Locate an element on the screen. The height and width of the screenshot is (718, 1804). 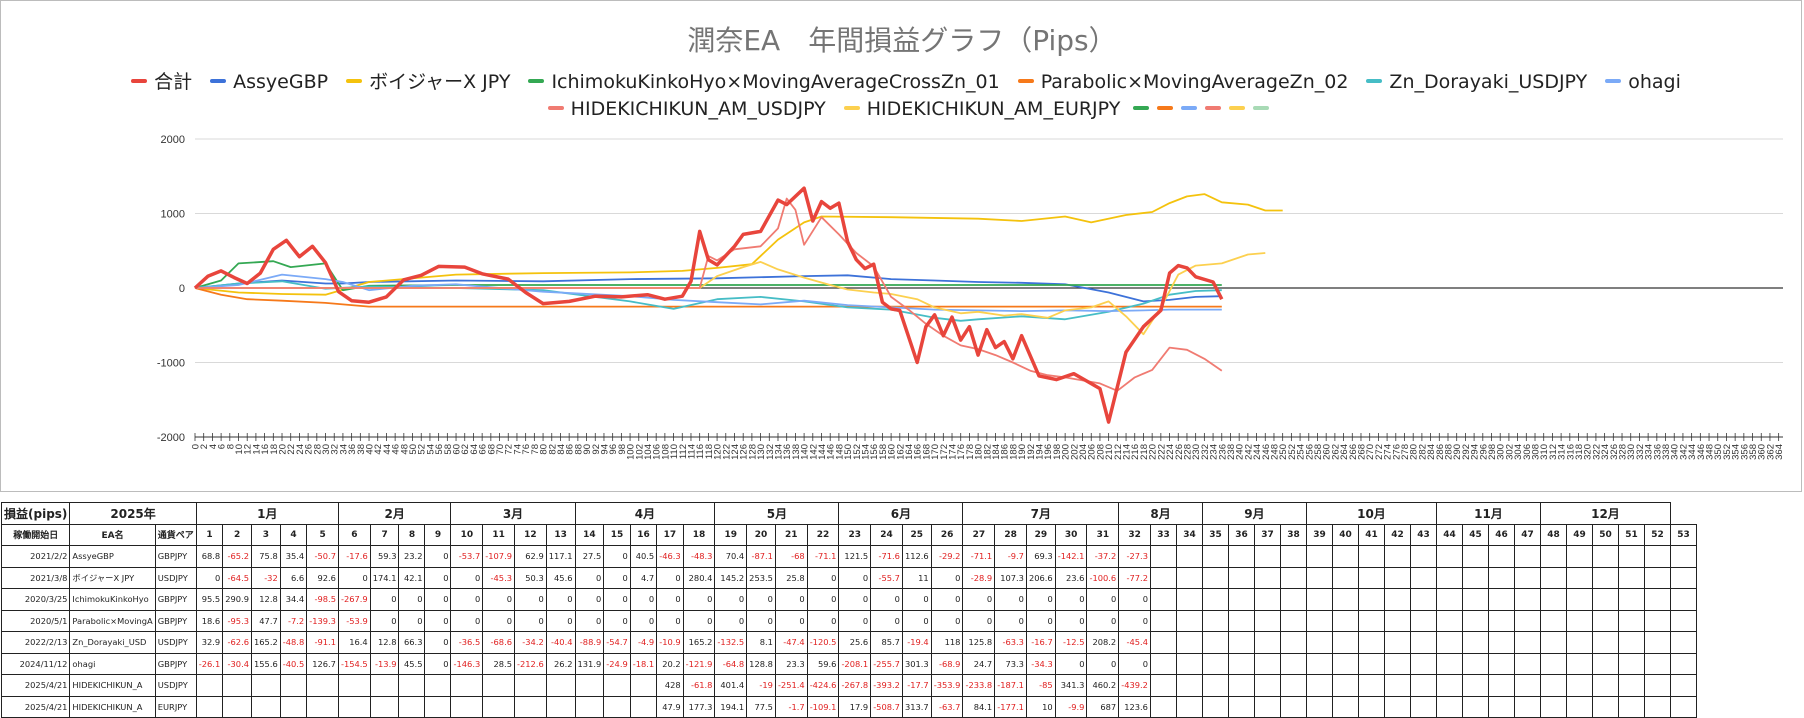
x-tick-label: 236 is located at coordinates (1222, 452).